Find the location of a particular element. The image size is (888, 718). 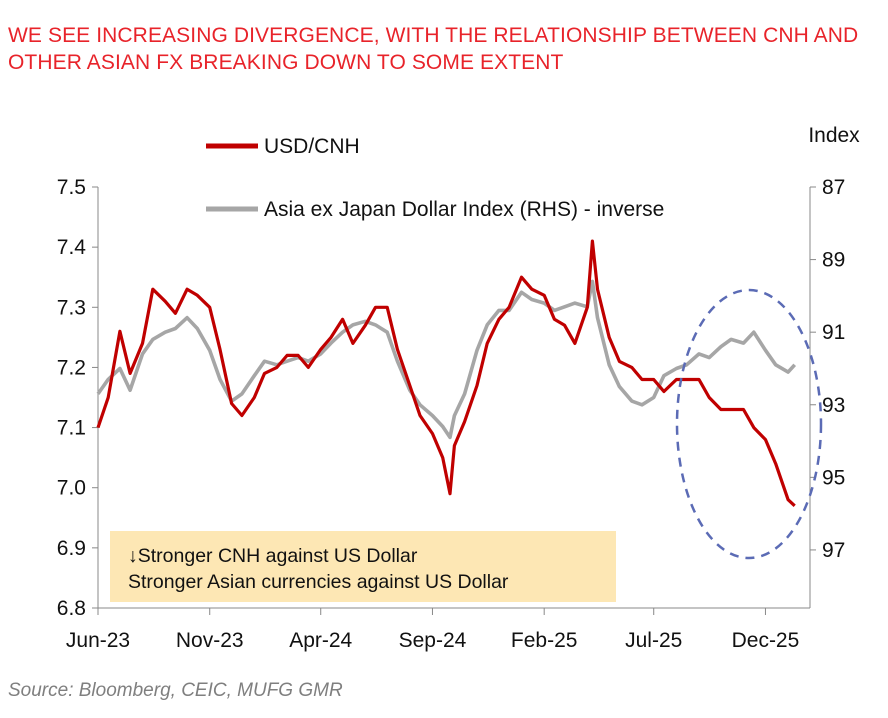

left-tick-label: 6.8 is located at coordinates (71, 608).